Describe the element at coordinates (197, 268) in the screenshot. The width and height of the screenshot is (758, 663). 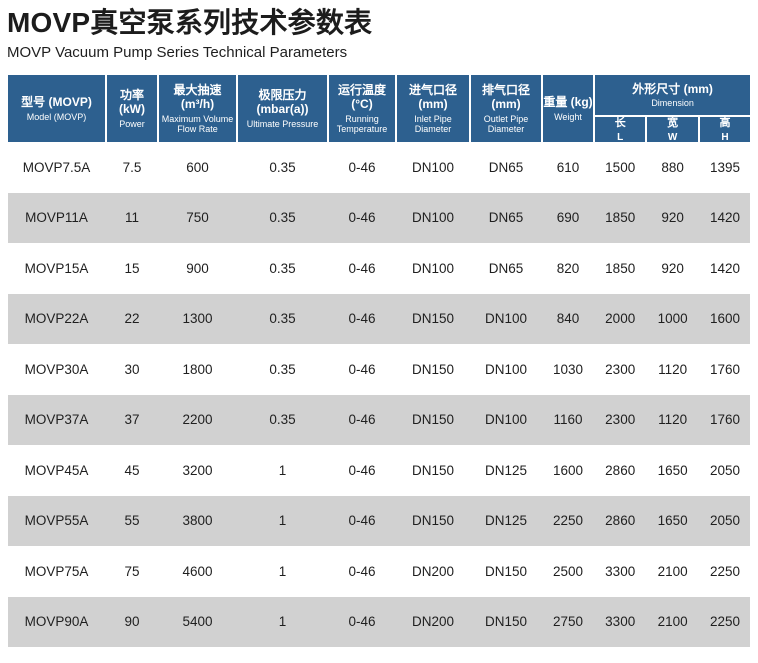
I see `table-cell: 900` at that location.